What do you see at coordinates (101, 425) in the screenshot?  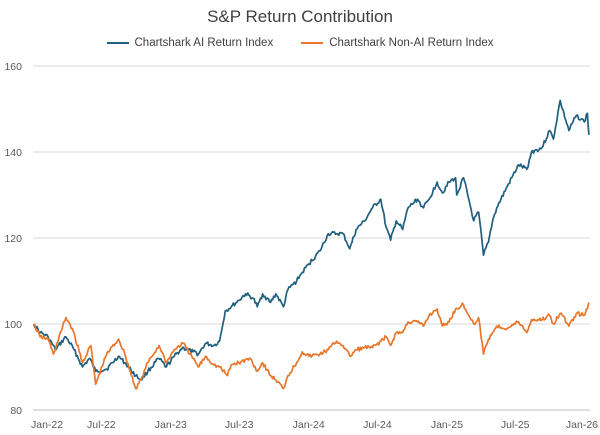 I see `x-tick-label-jul-22: Jul-22` at bounding box center [101, 425].